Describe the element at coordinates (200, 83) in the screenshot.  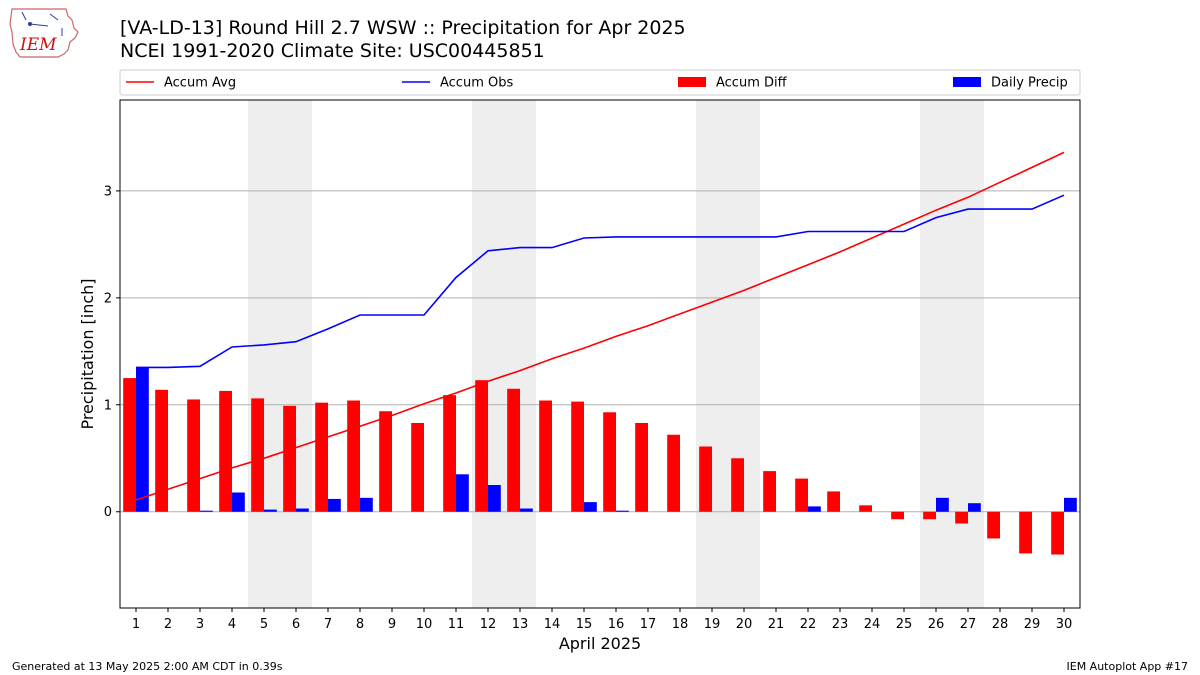
I see `legend-label: Accum Avg` at that location.